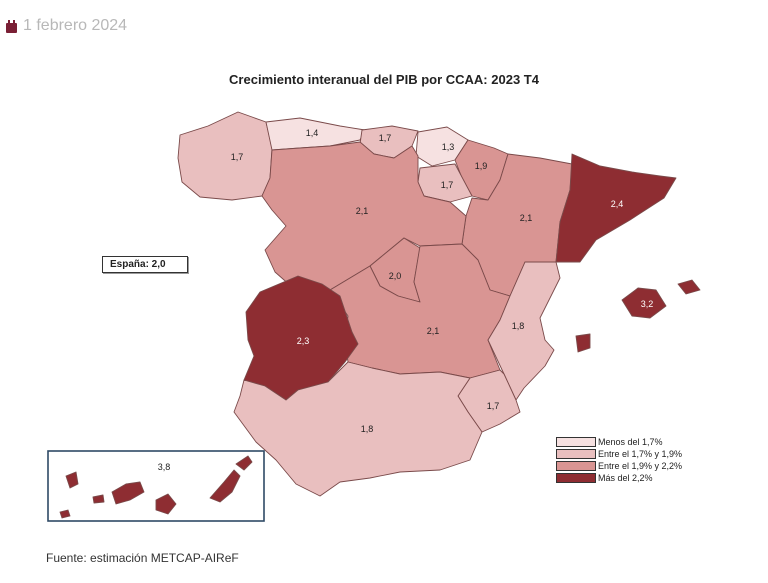 This screenshot has height=583, width=768. What do you see at coordinates (75, 25) in the screenshot?
I see `publication-date: 1 febrero 2024` at bounding box center [75, 25].